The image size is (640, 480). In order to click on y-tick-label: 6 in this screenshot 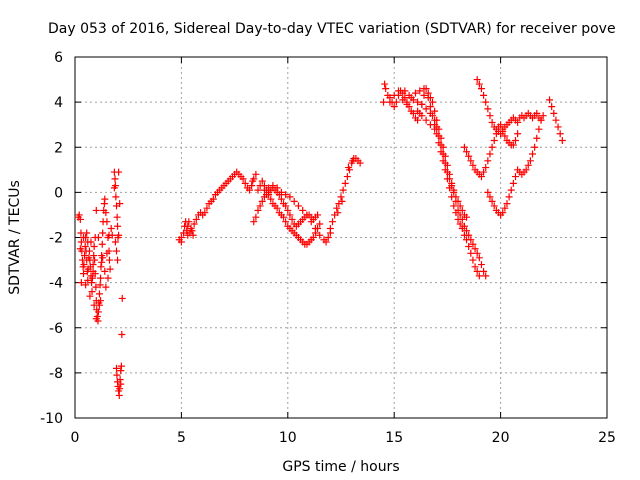, I will do `click(58, 58)`.